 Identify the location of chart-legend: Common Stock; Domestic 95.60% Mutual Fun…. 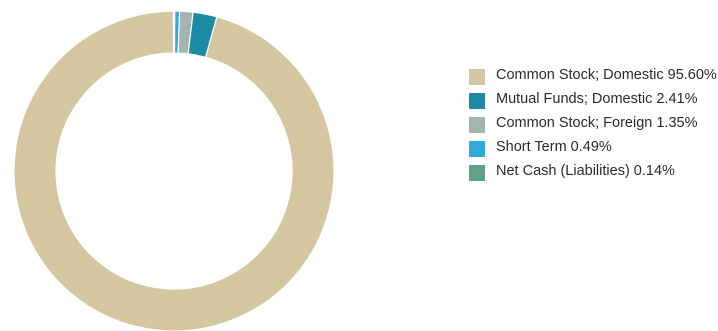
(593, 127).